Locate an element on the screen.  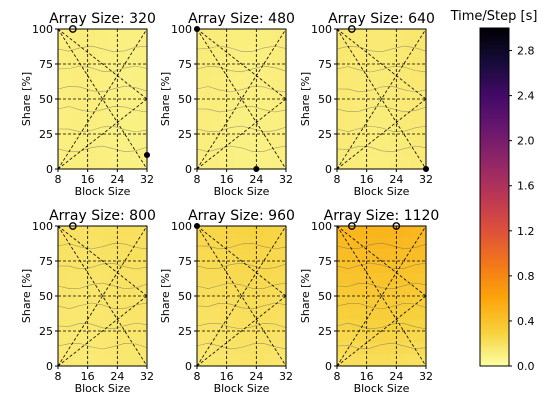
panel-title: Array Size: 480 is located at coordinates (241, 19).